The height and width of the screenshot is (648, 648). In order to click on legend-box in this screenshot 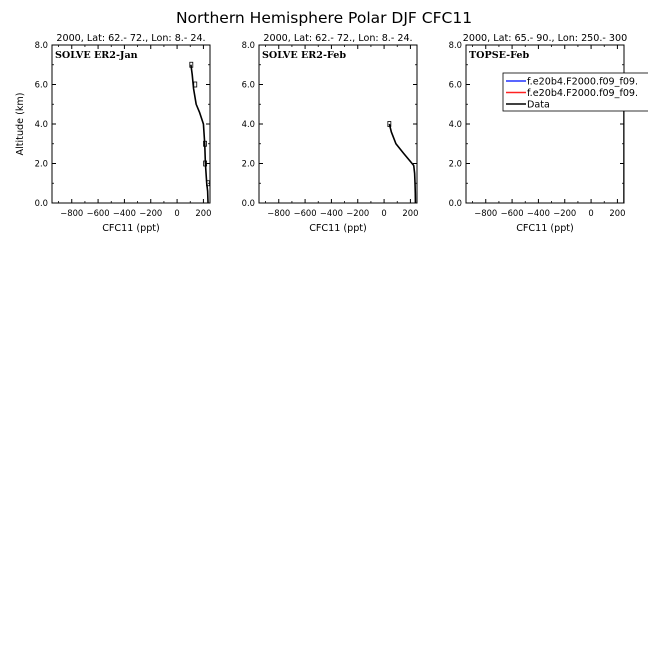, I will do `click(575, 92)`.